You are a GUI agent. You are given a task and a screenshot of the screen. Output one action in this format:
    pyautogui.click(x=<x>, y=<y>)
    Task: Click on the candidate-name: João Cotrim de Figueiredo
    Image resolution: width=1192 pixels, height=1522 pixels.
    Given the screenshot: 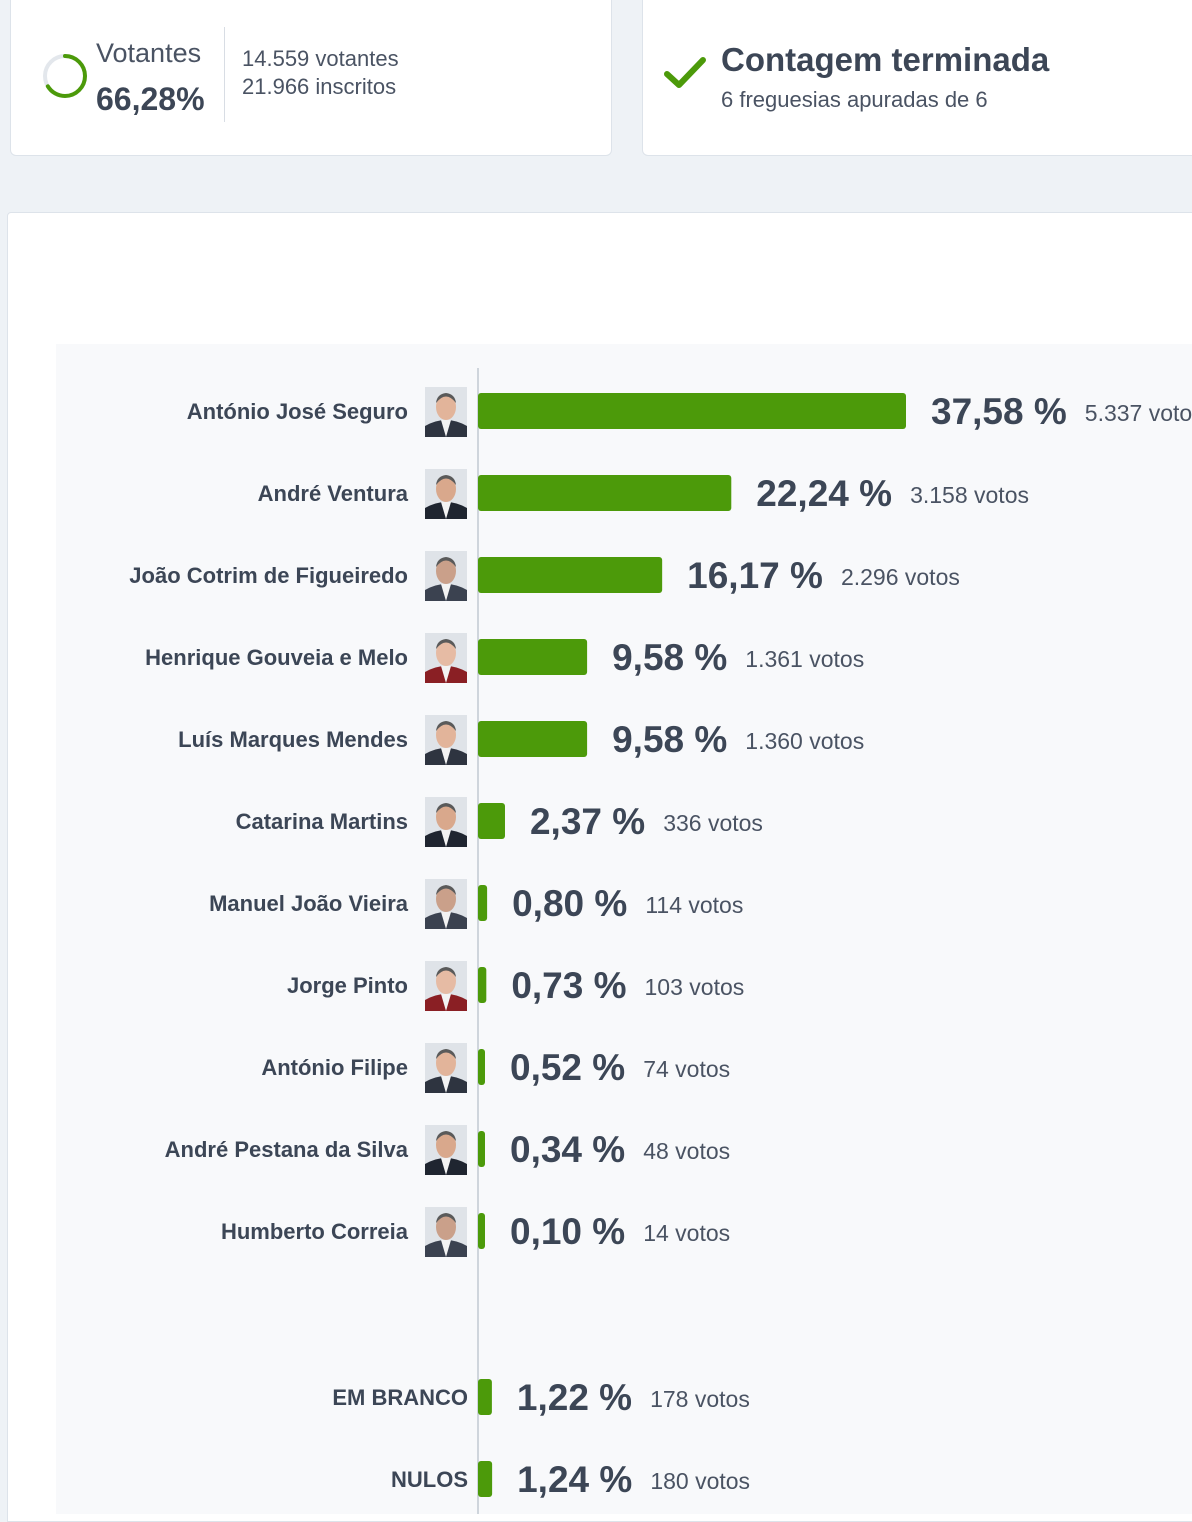 What is the action you would take?
    pyautogui.click(x=268, y=575)
    